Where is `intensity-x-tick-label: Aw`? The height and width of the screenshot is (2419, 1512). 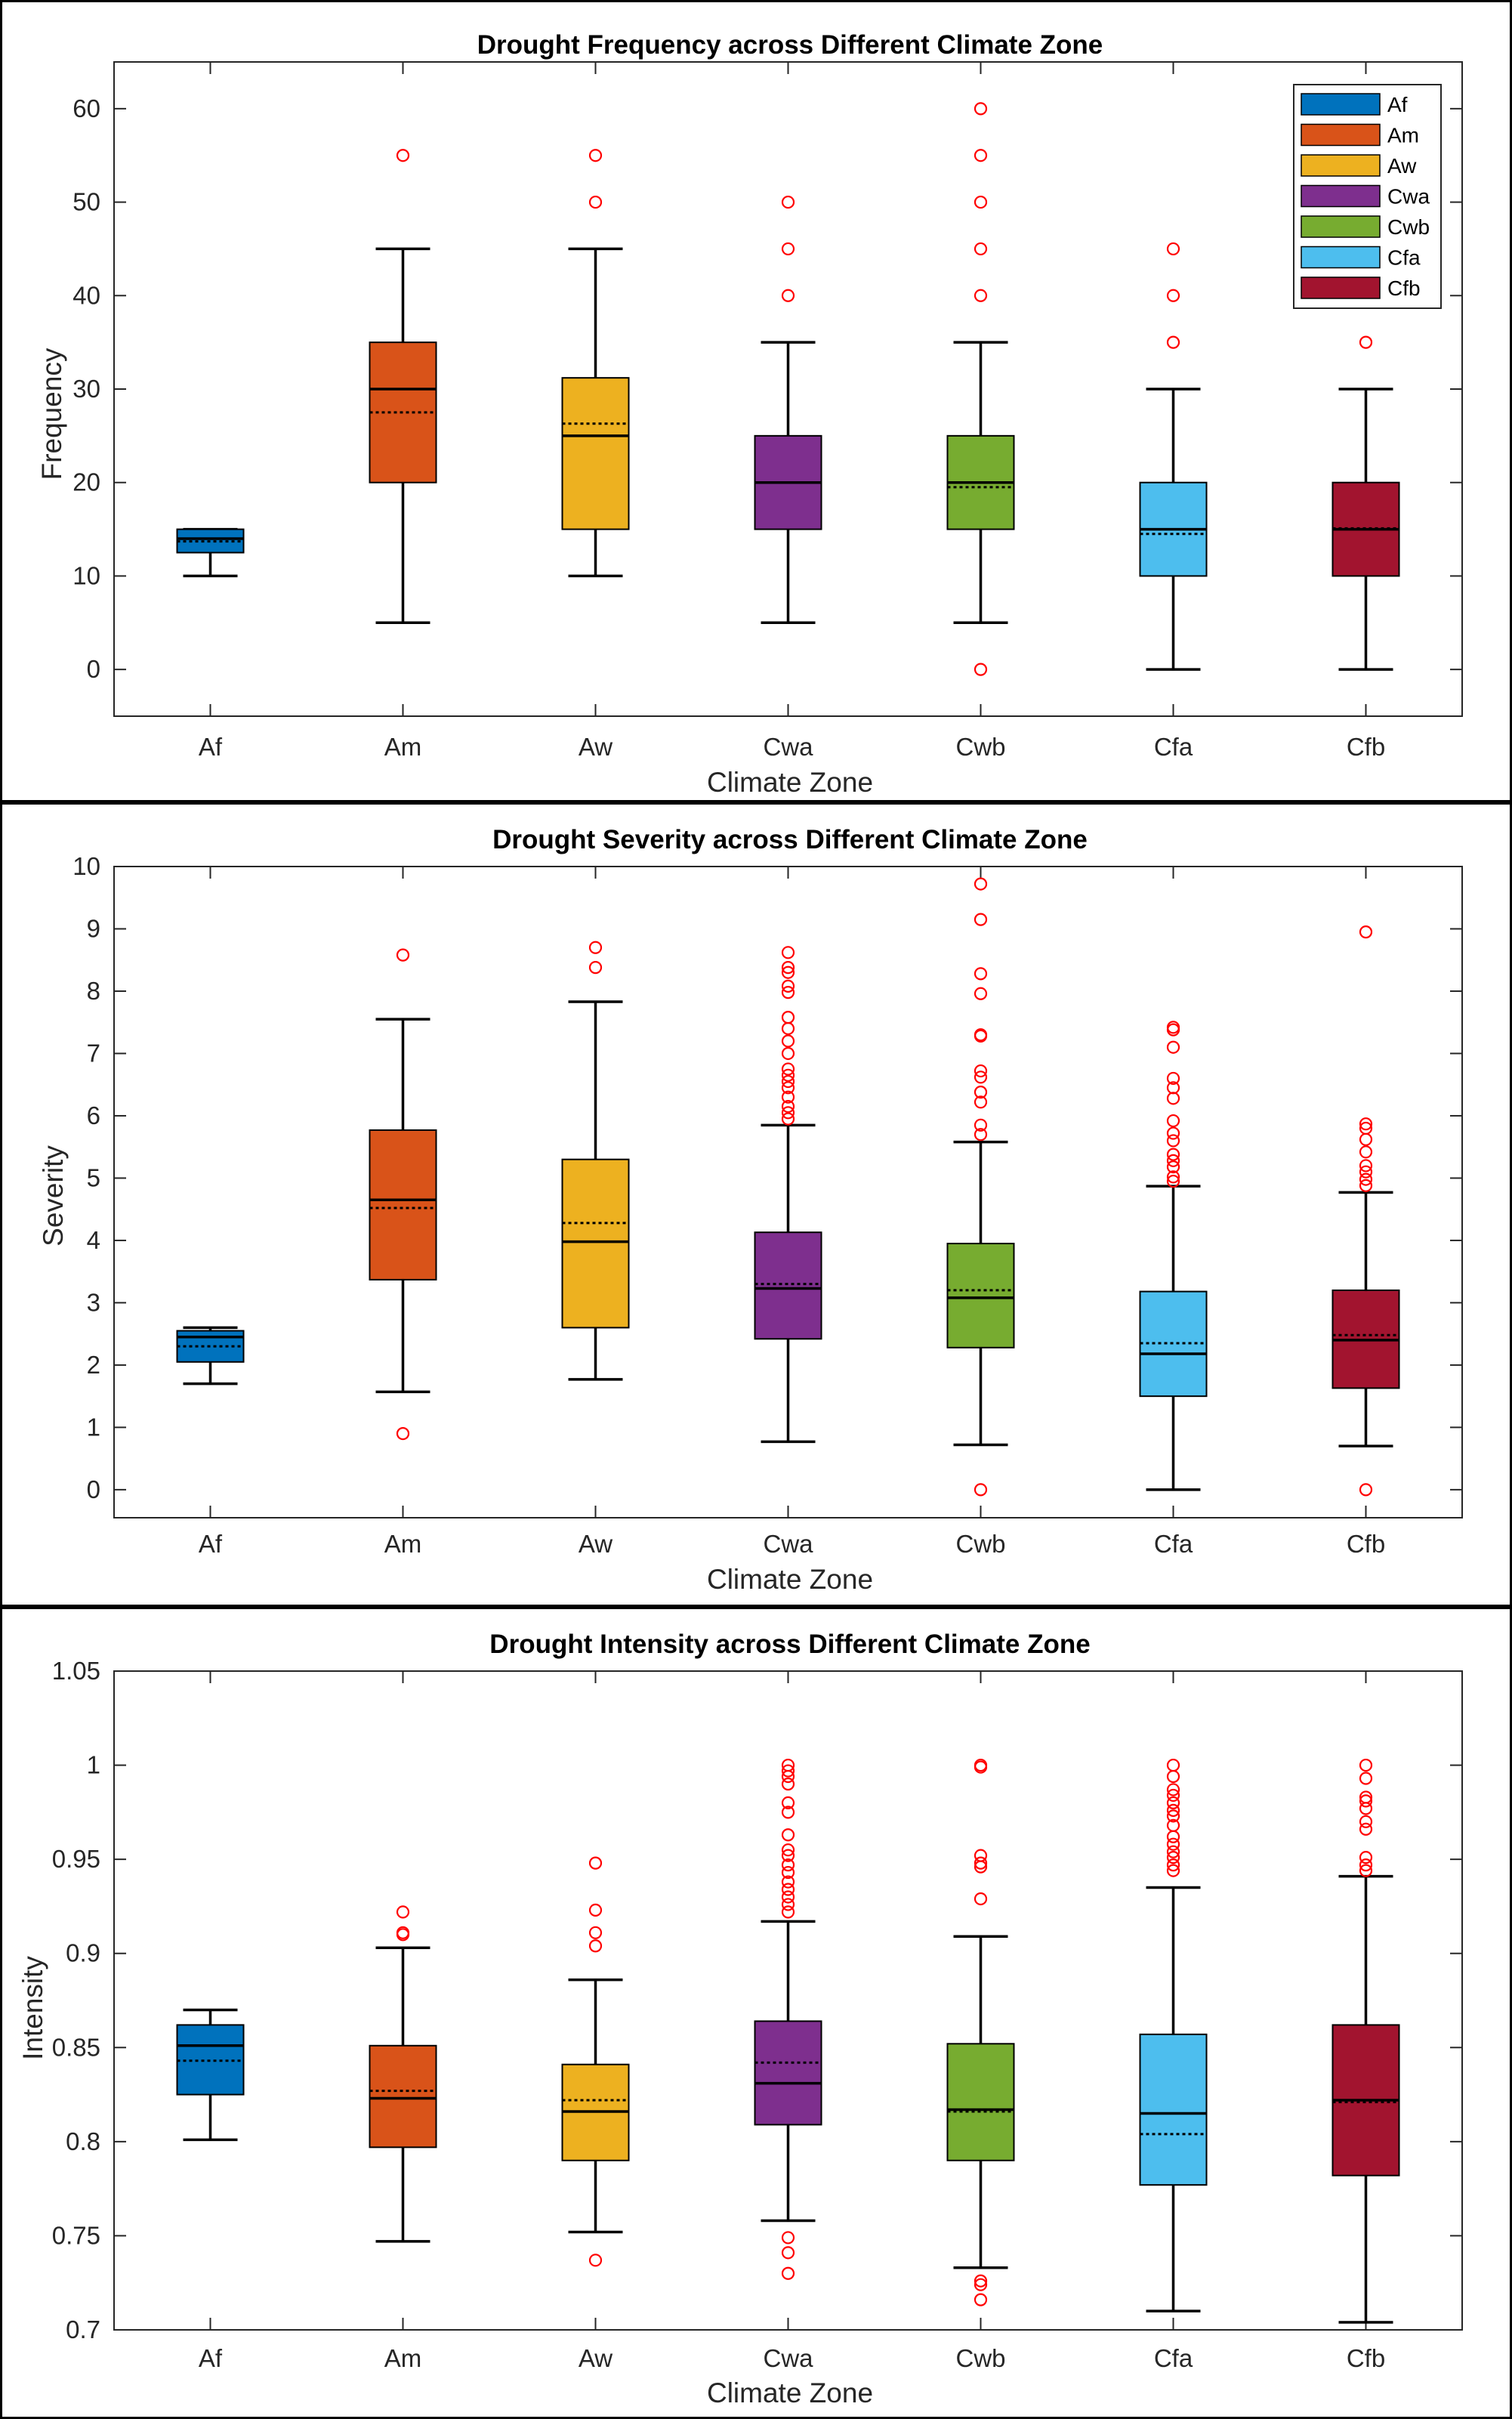 intensity-x-tick-label: Aw is located at coordinates (596, 2358).